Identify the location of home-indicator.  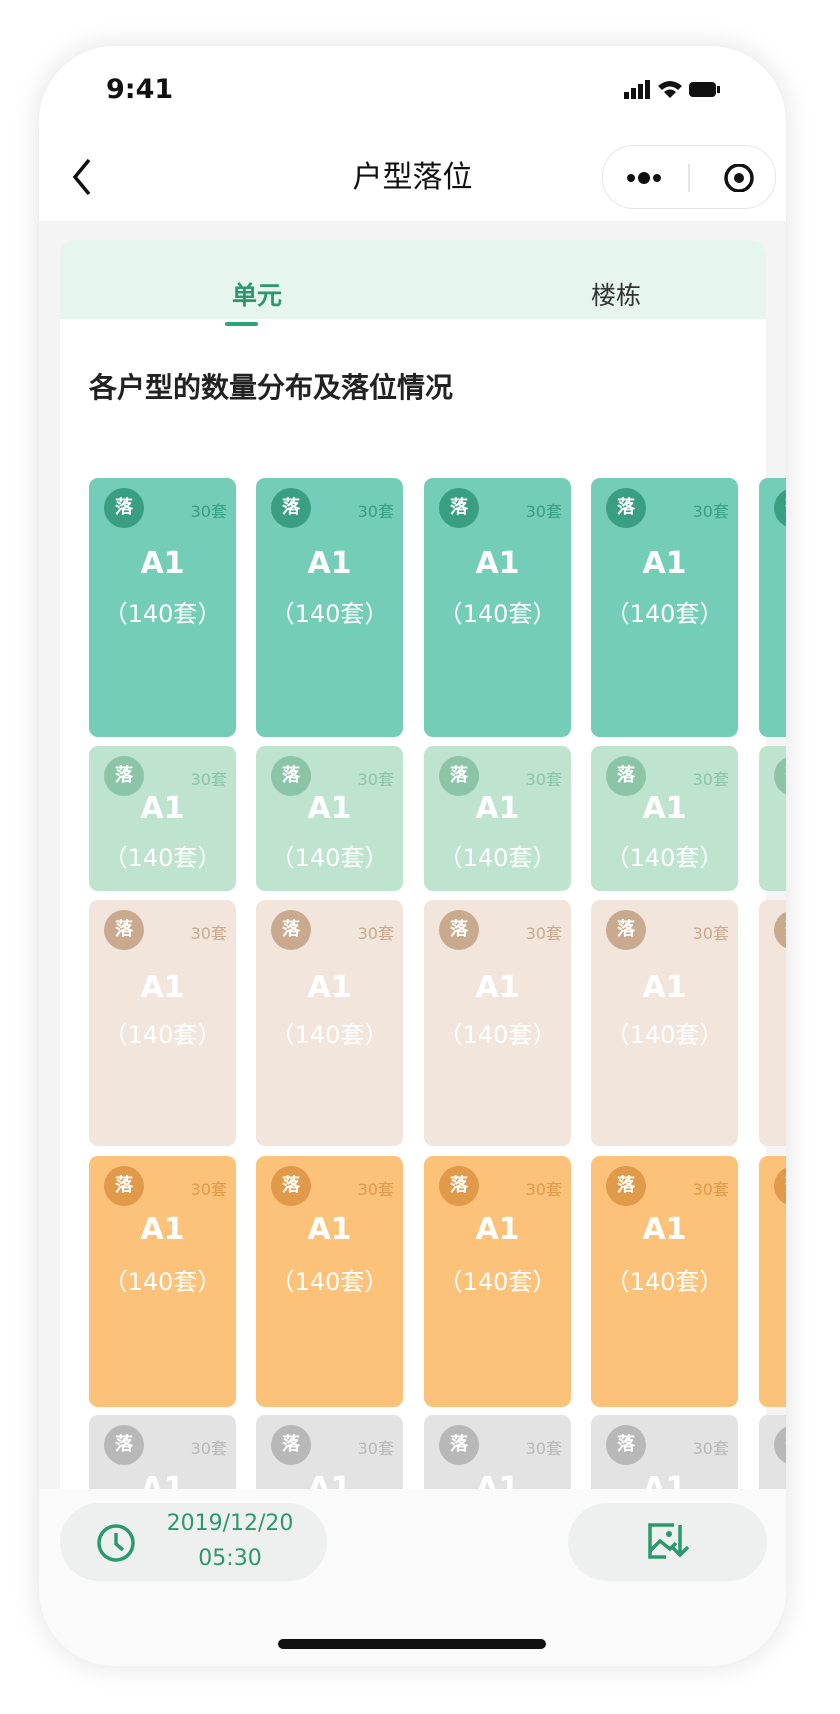
(412, 1644).